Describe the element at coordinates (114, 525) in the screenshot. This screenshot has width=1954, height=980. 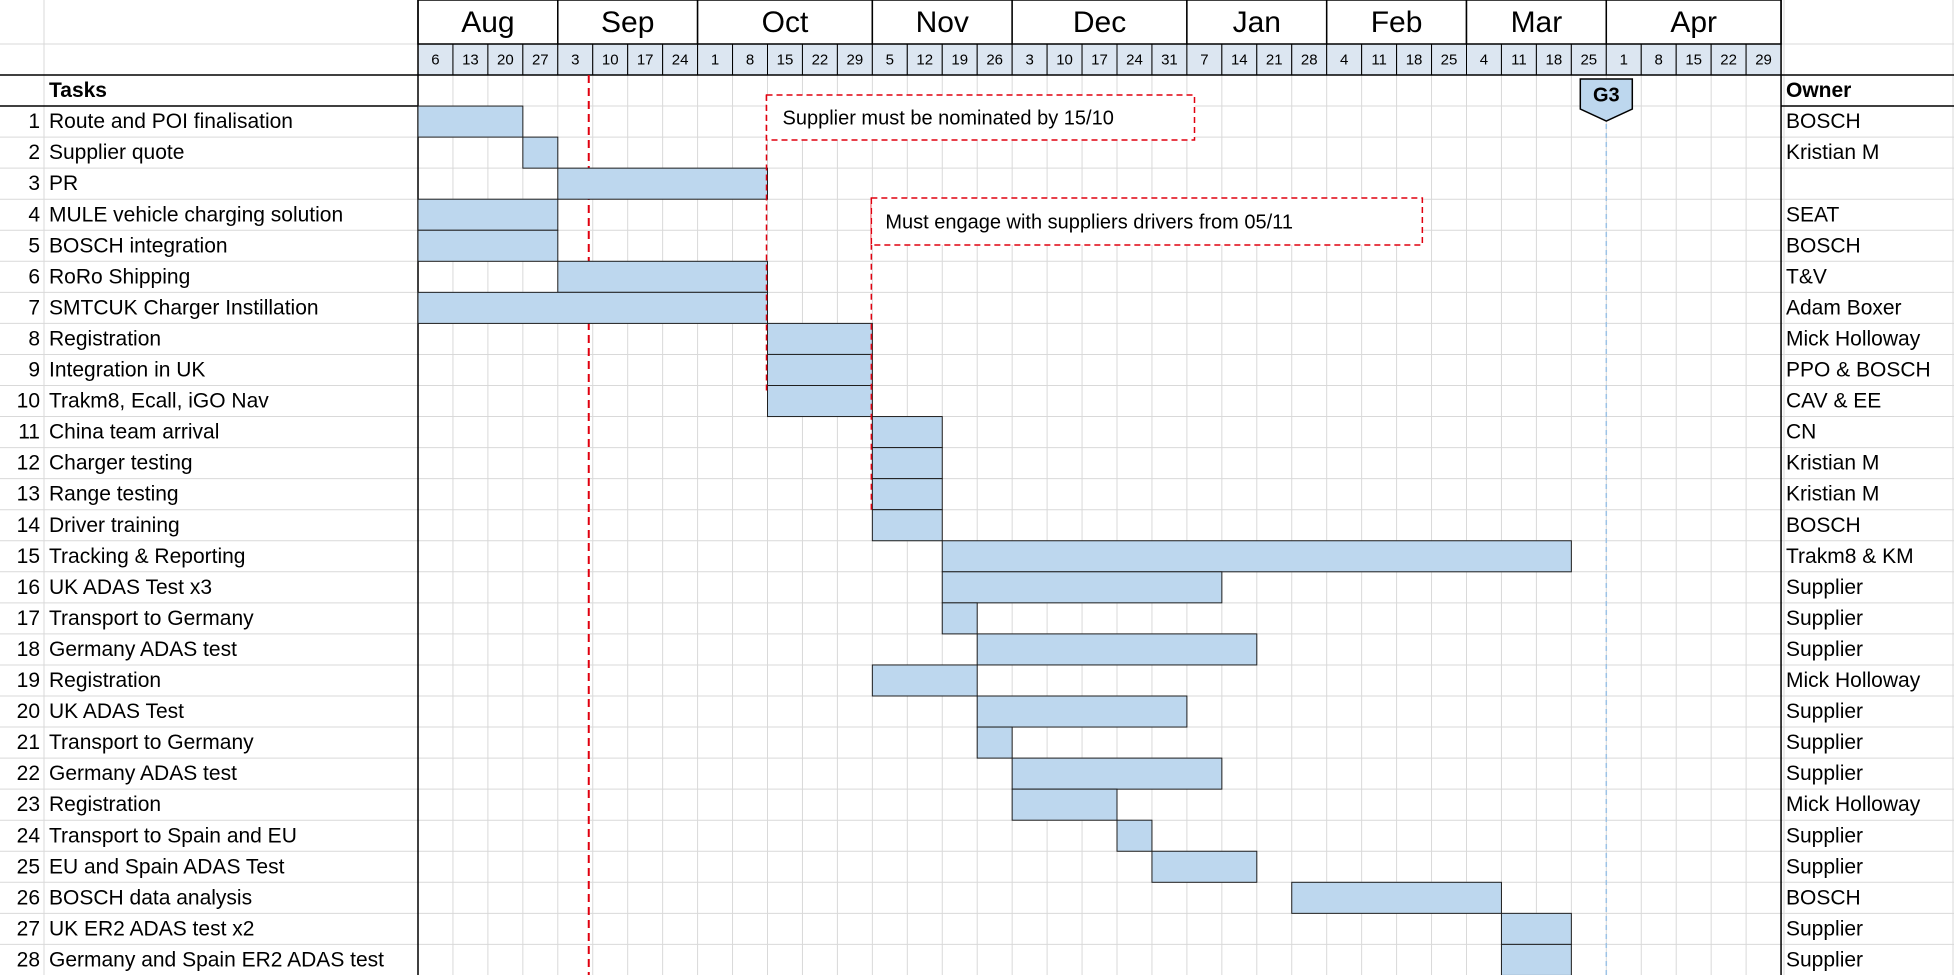
I see `task-name: Driver training` at that location.